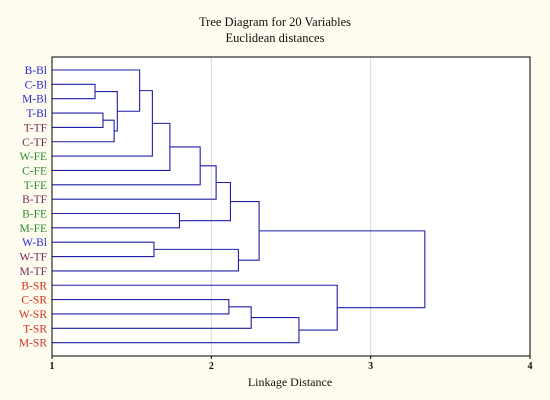 The width and height of the screenshot is (550, 400). I want to click on leaf-label: B-FE, so click(34, 215).